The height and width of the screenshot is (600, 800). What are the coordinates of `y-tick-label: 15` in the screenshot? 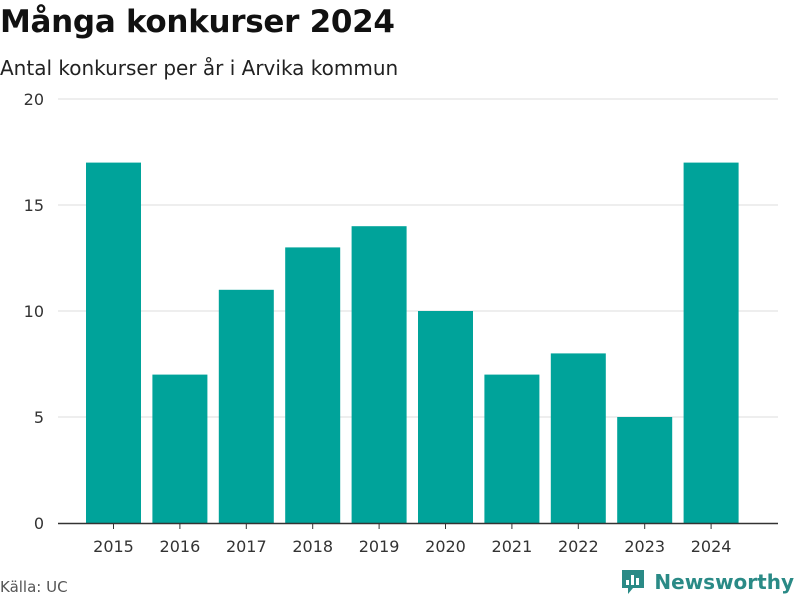 It's located at (34, 205).